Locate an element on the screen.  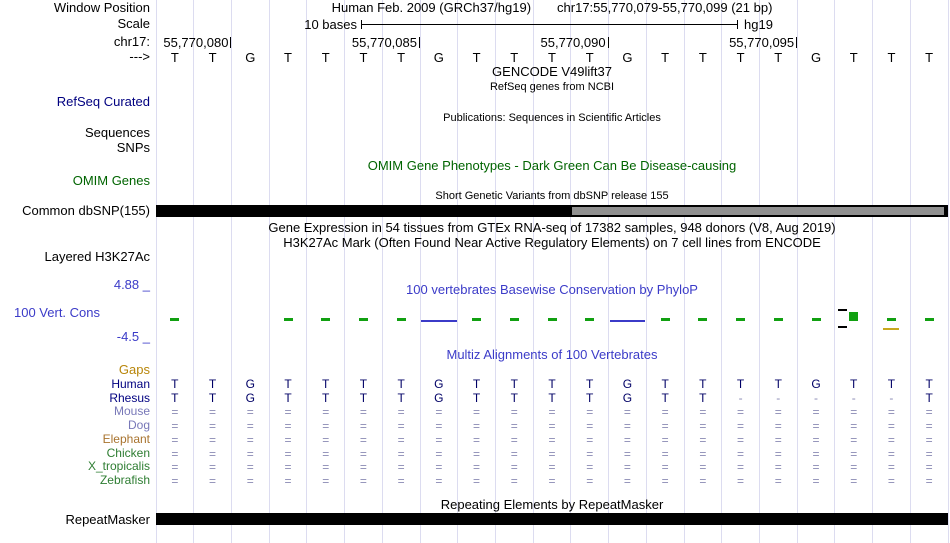
dbsnp-variant-segment-gray is located at coordinates (758, 211).